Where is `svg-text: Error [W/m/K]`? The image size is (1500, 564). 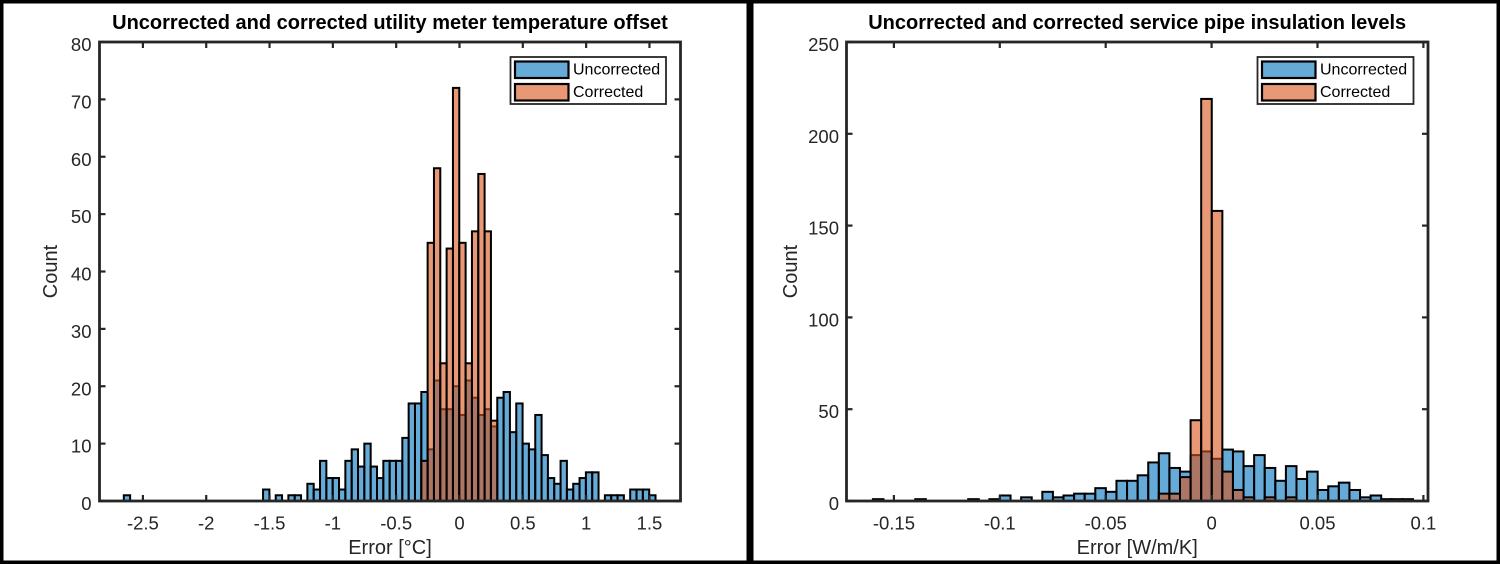
svg-text: Error [W/m/K] is located at coordinates (1137, 548).